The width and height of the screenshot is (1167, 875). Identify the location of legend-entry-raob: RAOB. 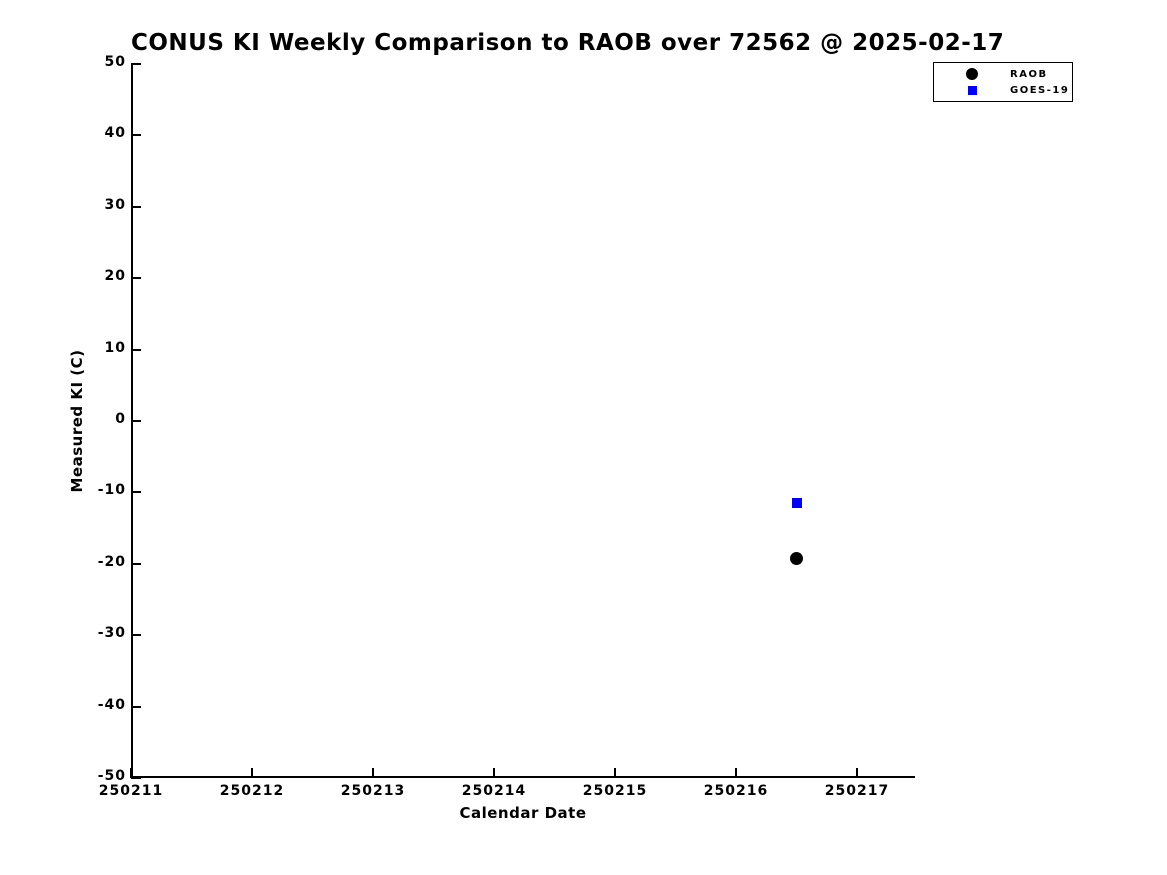
(1003, 74).